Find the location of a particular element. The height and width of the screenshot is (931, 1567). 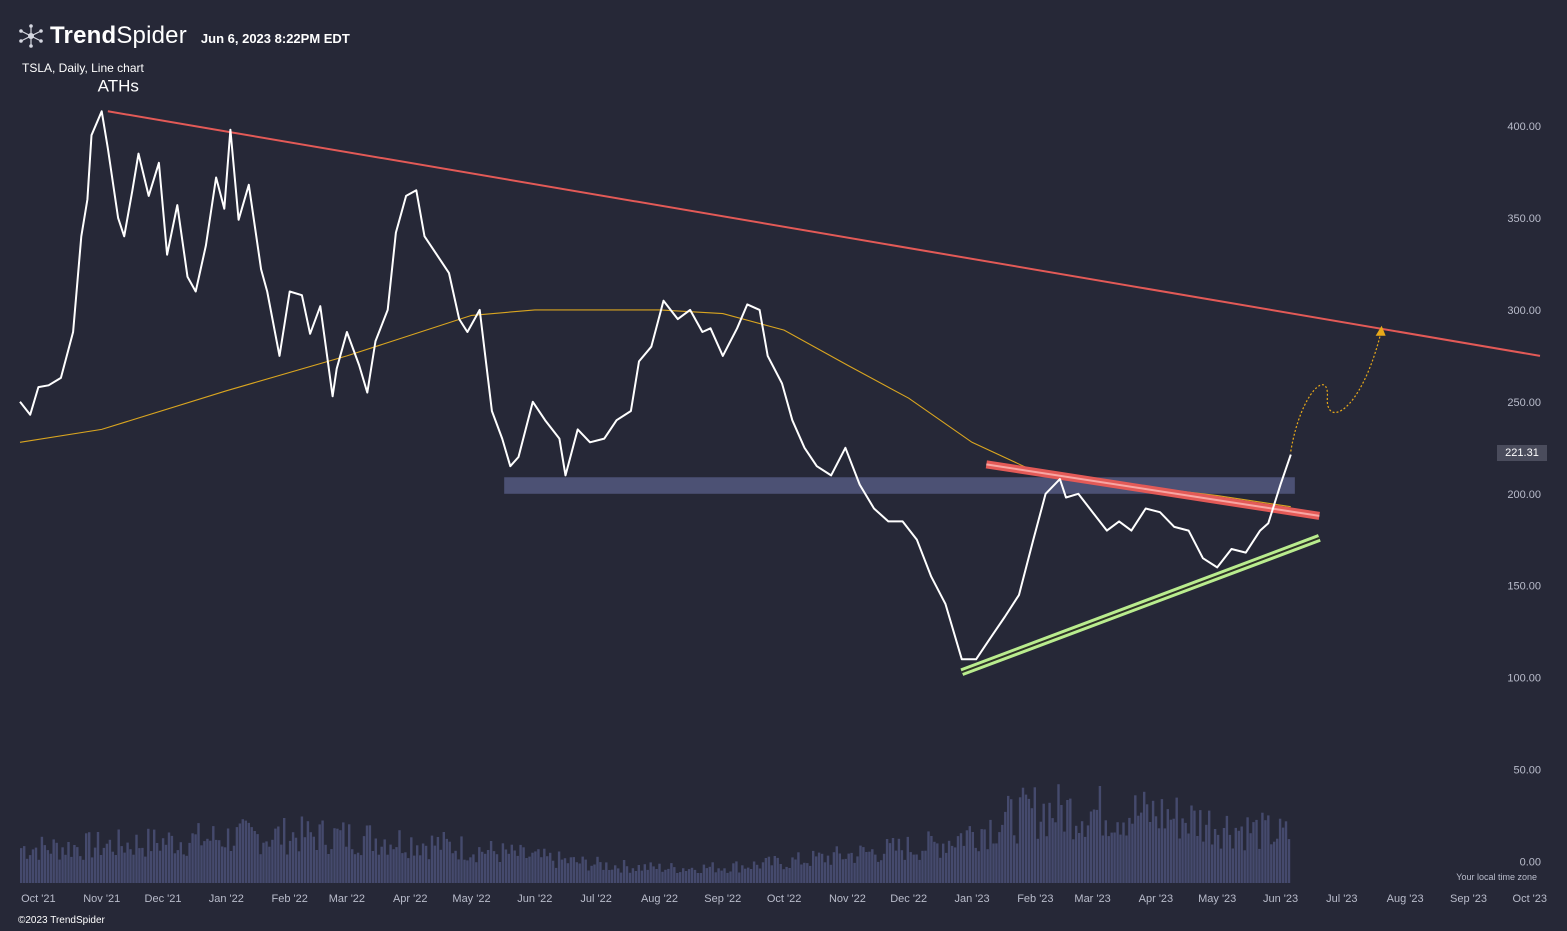

brand-header: TrendSpider Jun 6, 2023 8:22PM EDT is located at coordinates (184, 36).